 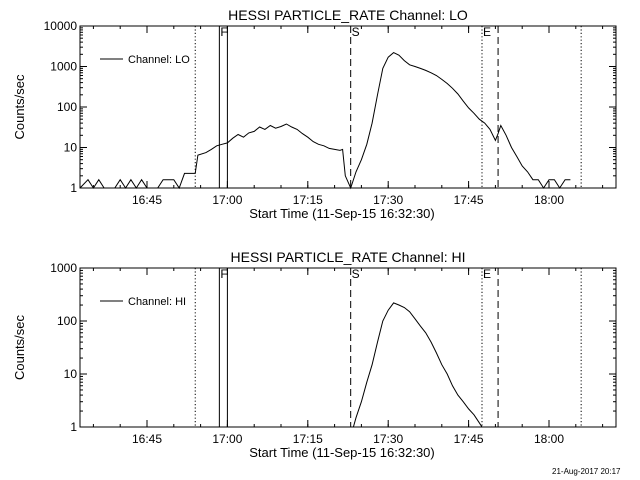 I want to click on chart-title: HESSI PARTICLE_RATE Channel: LO, so click(x=348, y=15).